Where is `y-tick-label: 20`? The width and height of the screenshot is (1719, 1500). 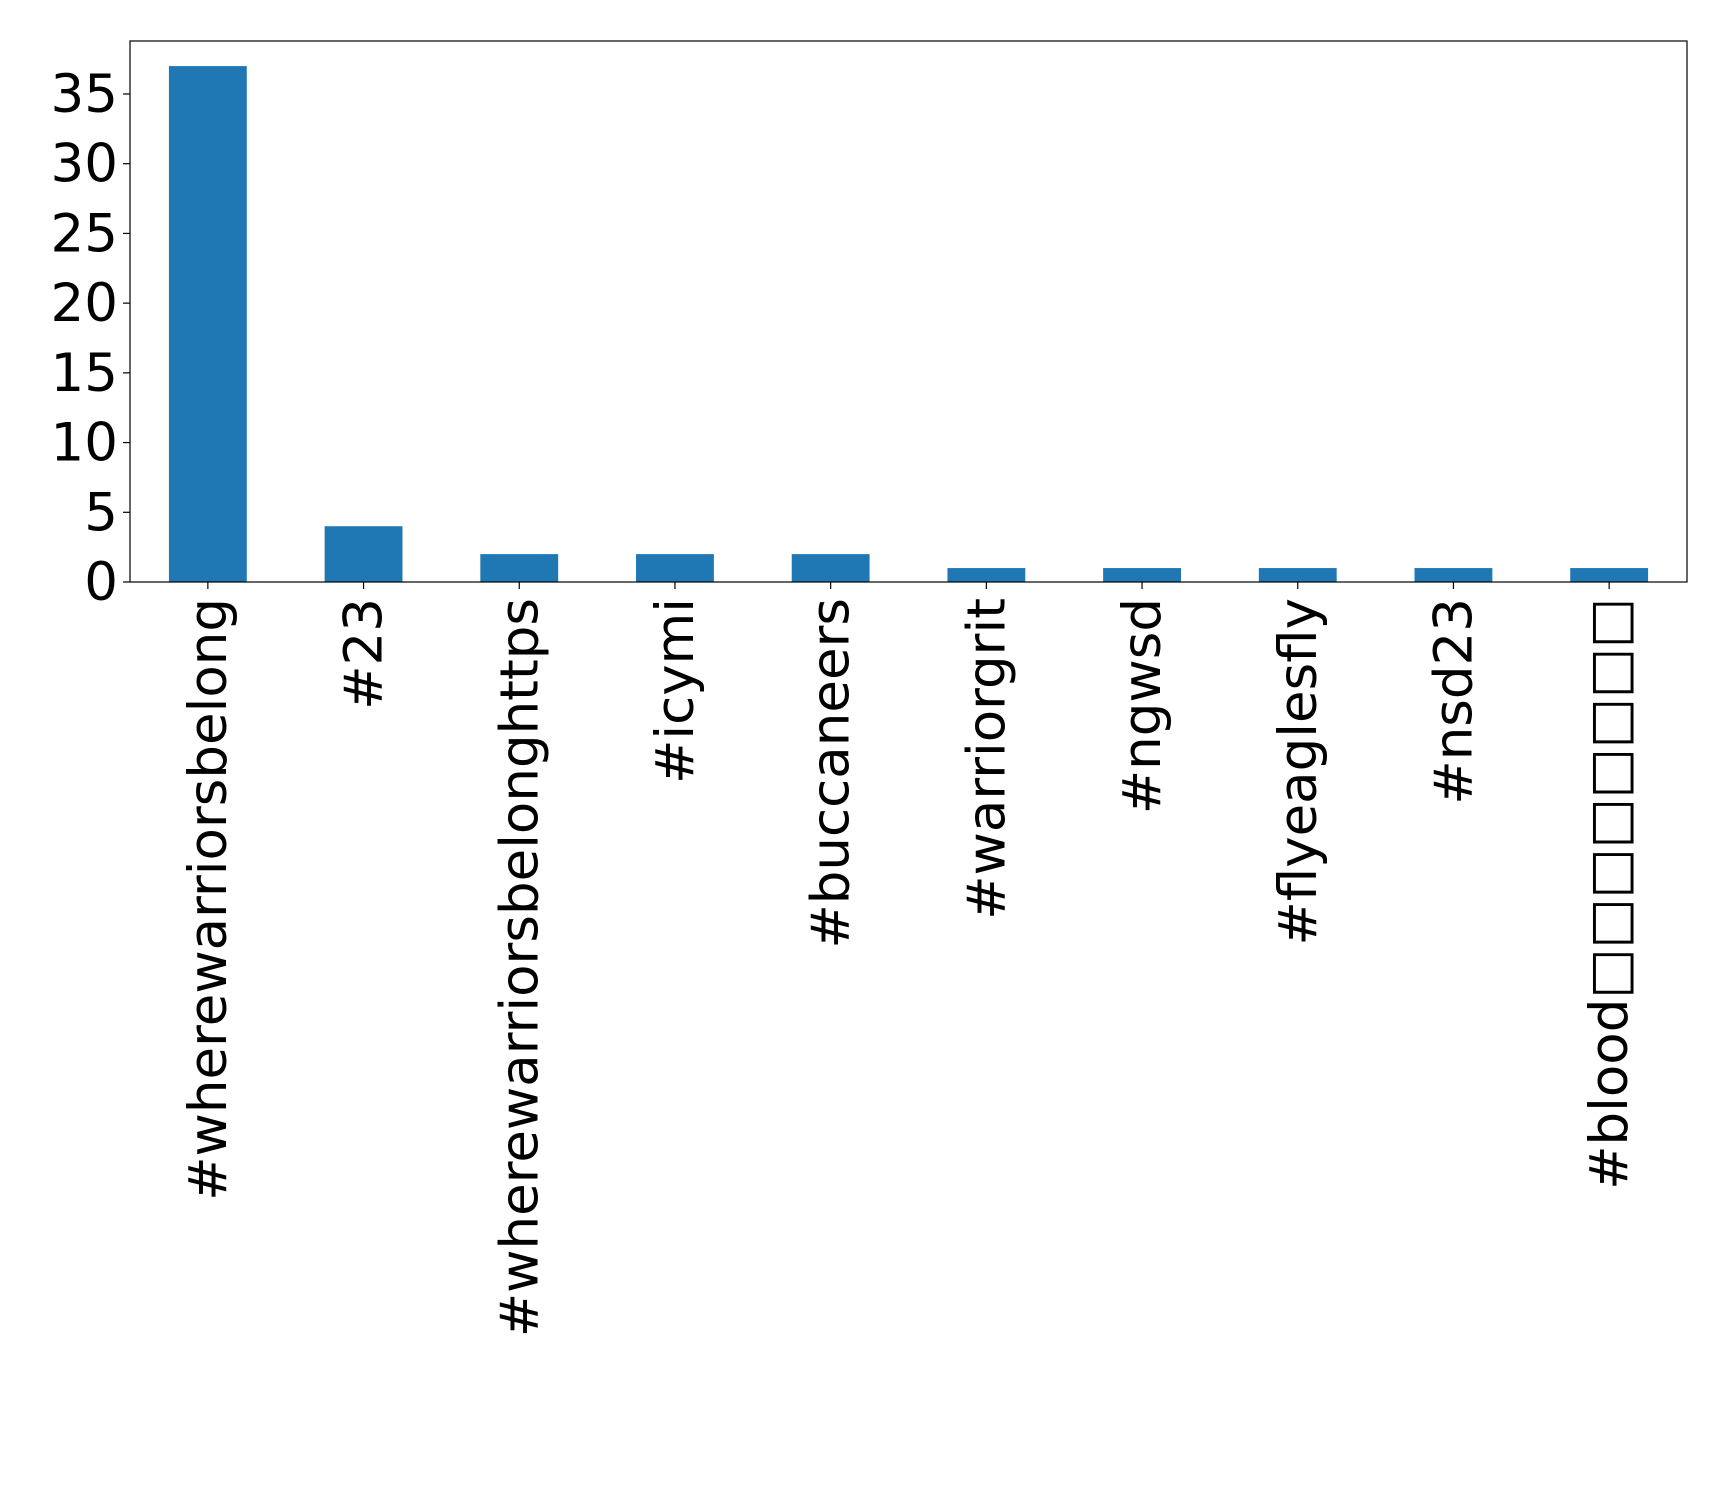 y-tick-label: 20 is located at coordinates (84, 303).